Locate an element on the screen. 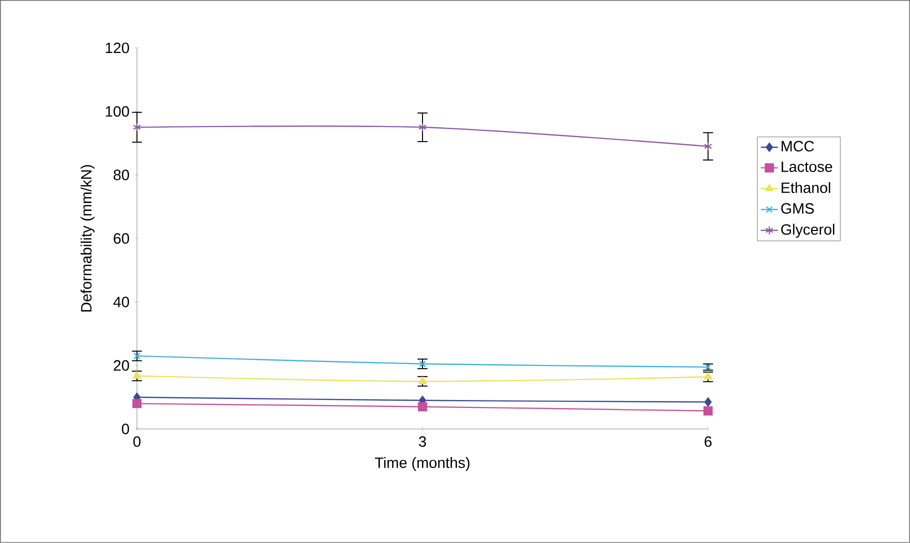  x-axis-title: Time (months) is located at coordinates (422, 464).